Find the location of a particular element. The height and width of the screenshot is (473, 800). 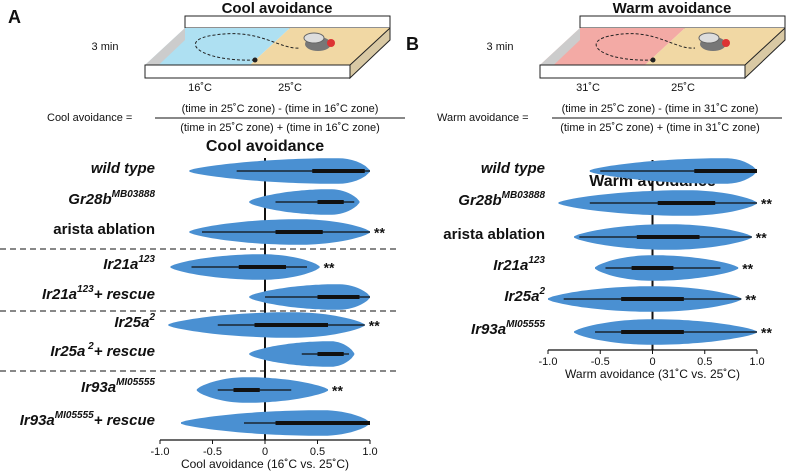

x-axis-label: Warm avoidance (31˚C vs. 25˚C) is located at coordinates (652, 374).